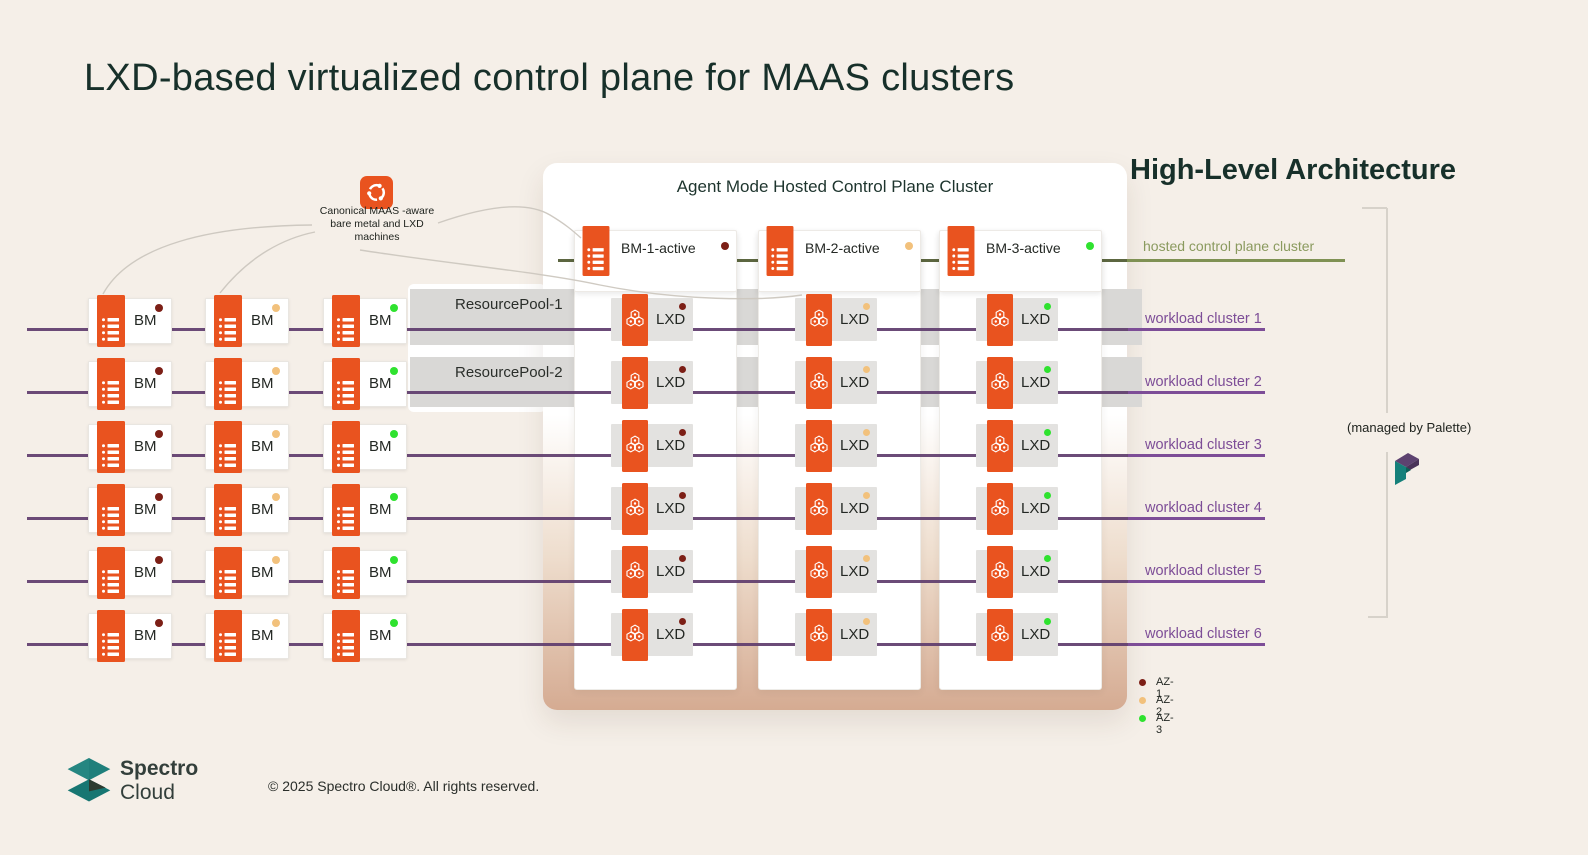 The height and width of the screenshot is (855, 1588). What do you see at coordinates (1374, 208) in the screenshot?
I see `bracket-top-cap` at bounding box center [1374, 208].